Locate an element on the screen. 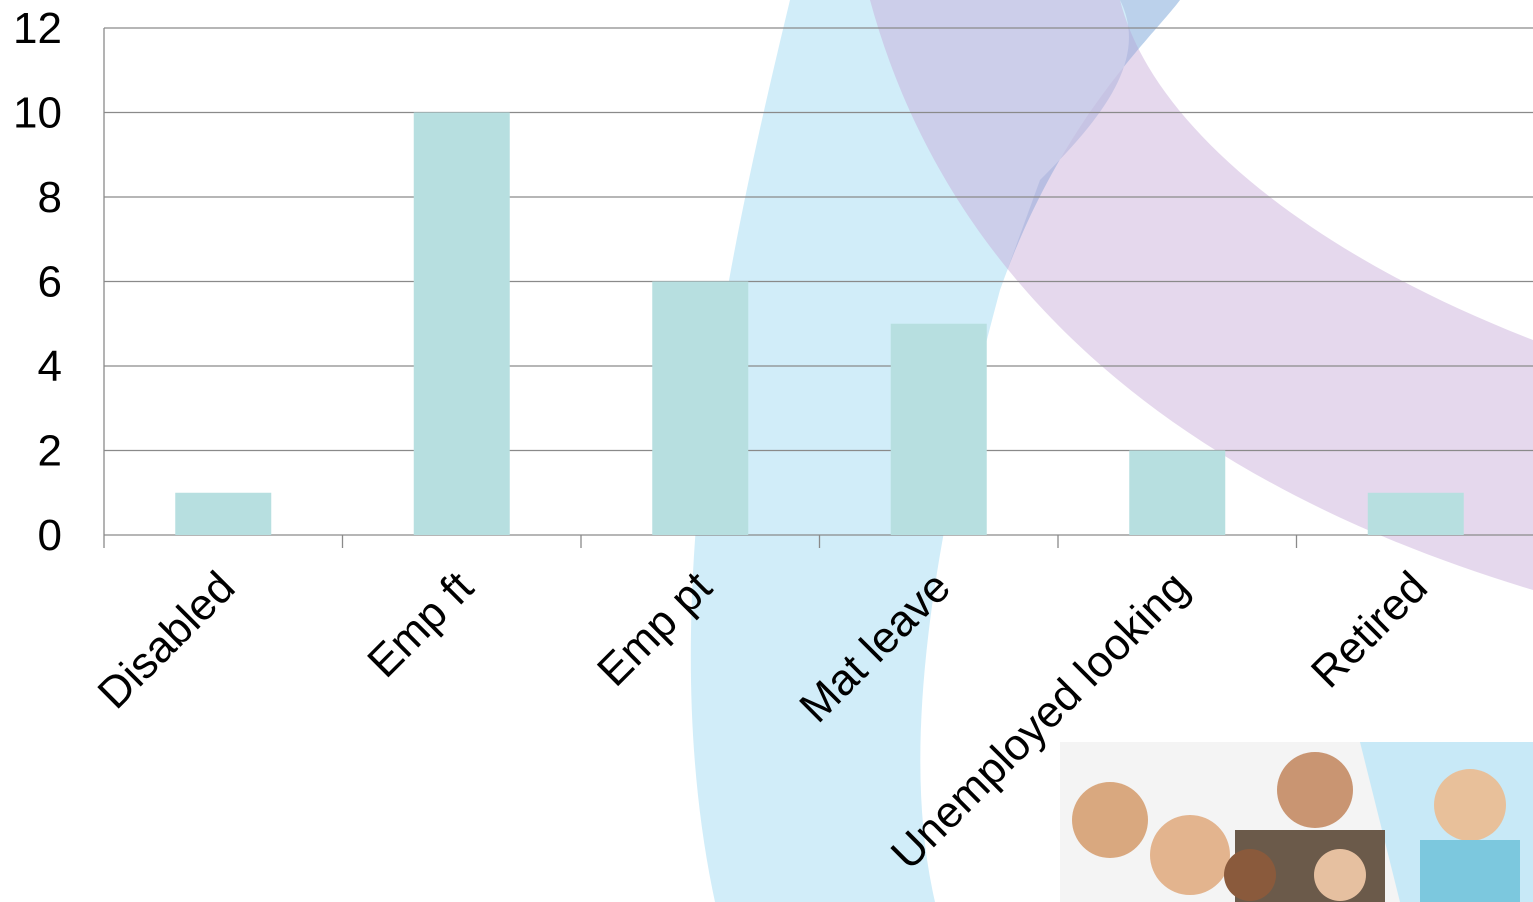 This screenshot has width=1533, height=902. y-tick-label: 8 is located at coordinates (50, 197).